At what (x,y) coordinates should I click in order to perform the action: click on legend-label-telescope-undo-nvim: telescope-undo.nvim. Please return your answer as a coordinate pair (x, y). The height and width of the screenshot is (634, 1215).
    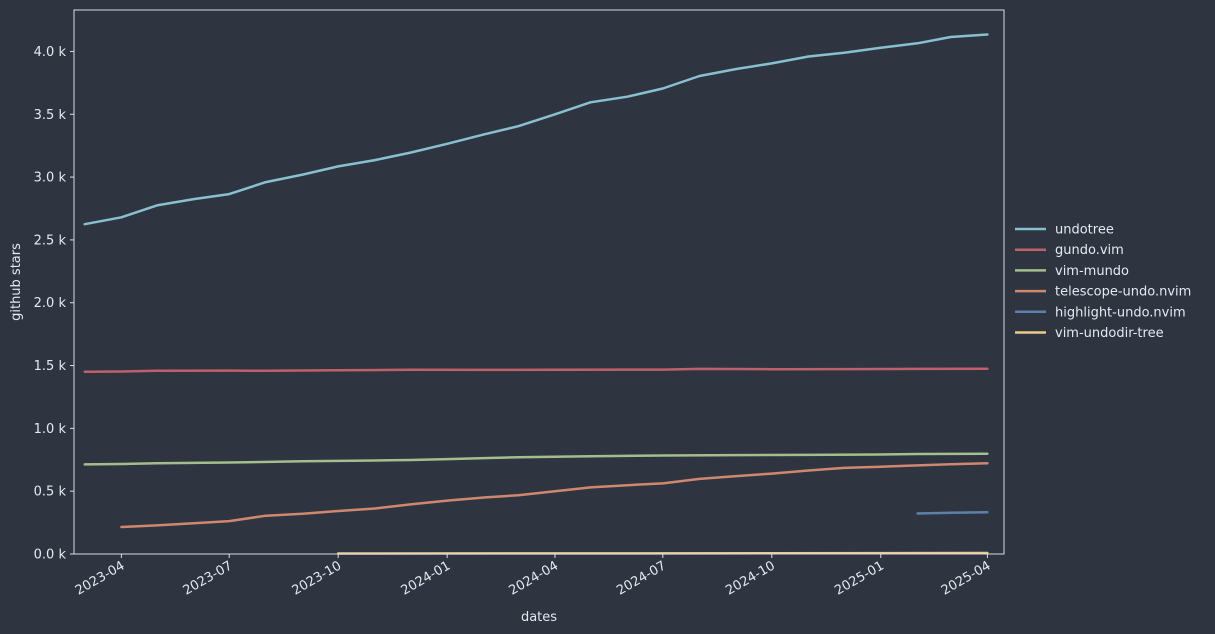
    Looking at the image, I should click on (1123, 292).